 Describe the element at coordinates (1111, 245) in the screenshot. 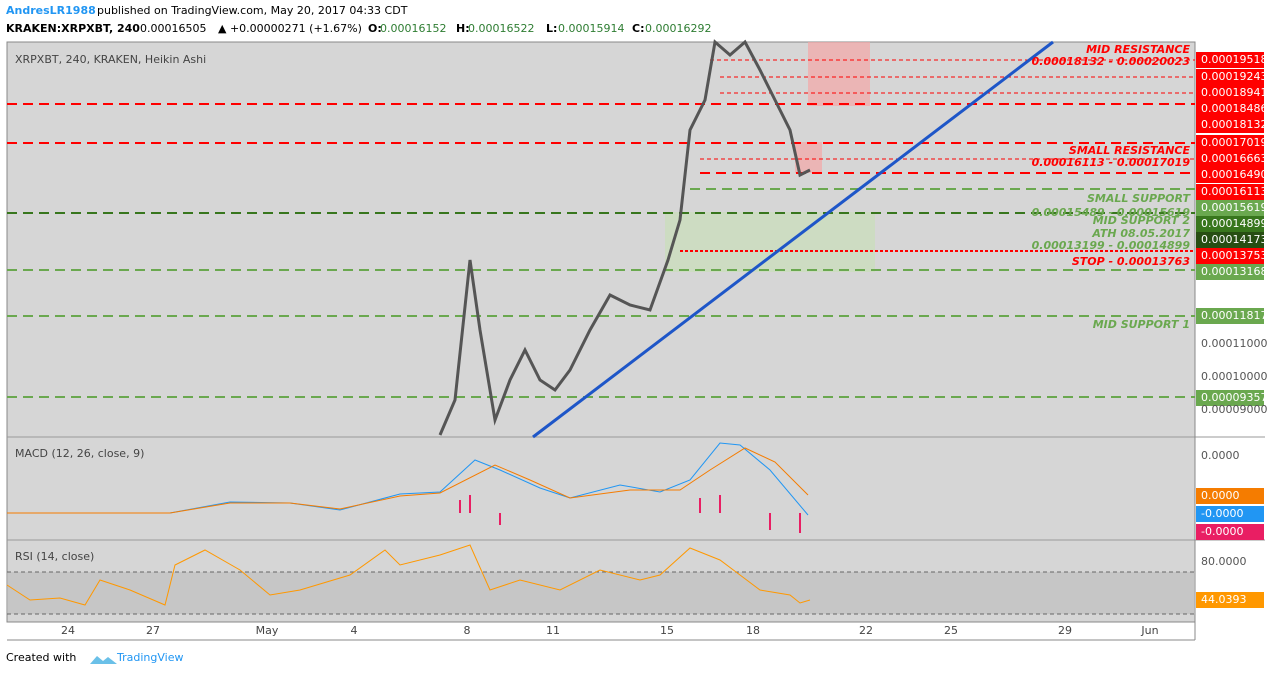

I see `annotation: 0.00013199 - 0.00014899` at that location.